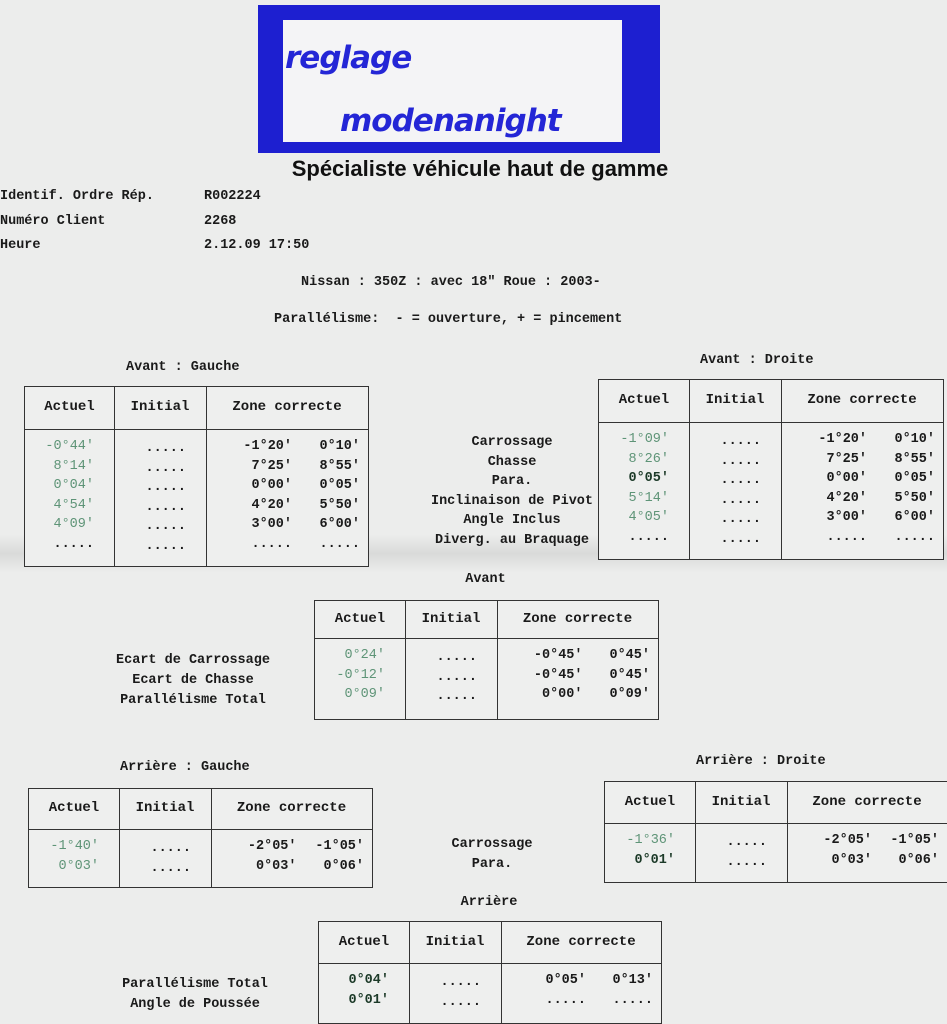 The height and width of the screenshot is (1024, 947). What do you see at coordinates (648, 498) in the screenshot?
I see `actuel-value: 5°14'` at bounding box center [648, 498].